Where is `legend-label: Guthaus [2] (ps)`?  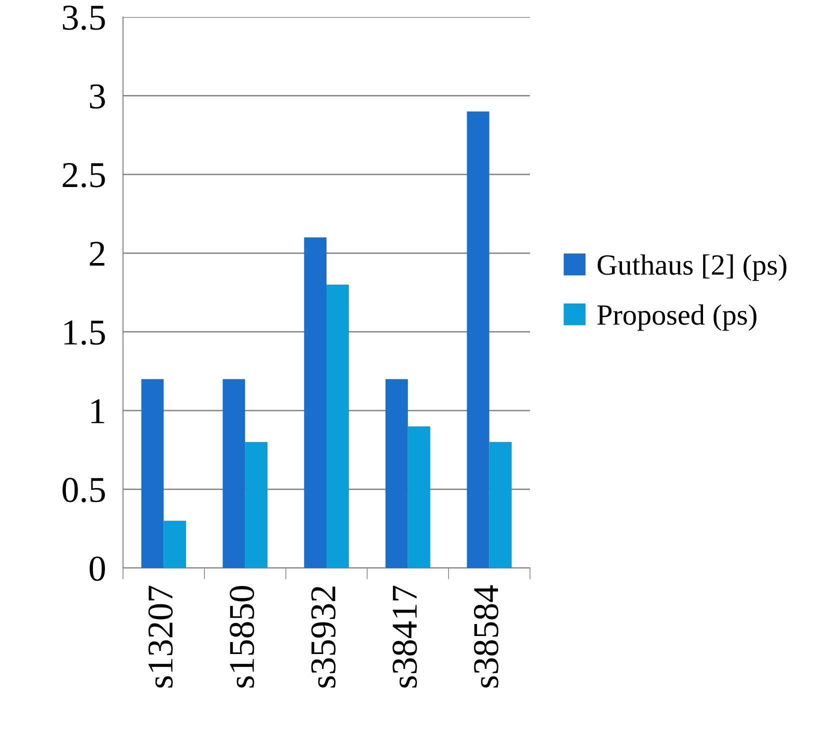 legend-label: Guthaus [2] (ps) is located at coordinates (692, 267).